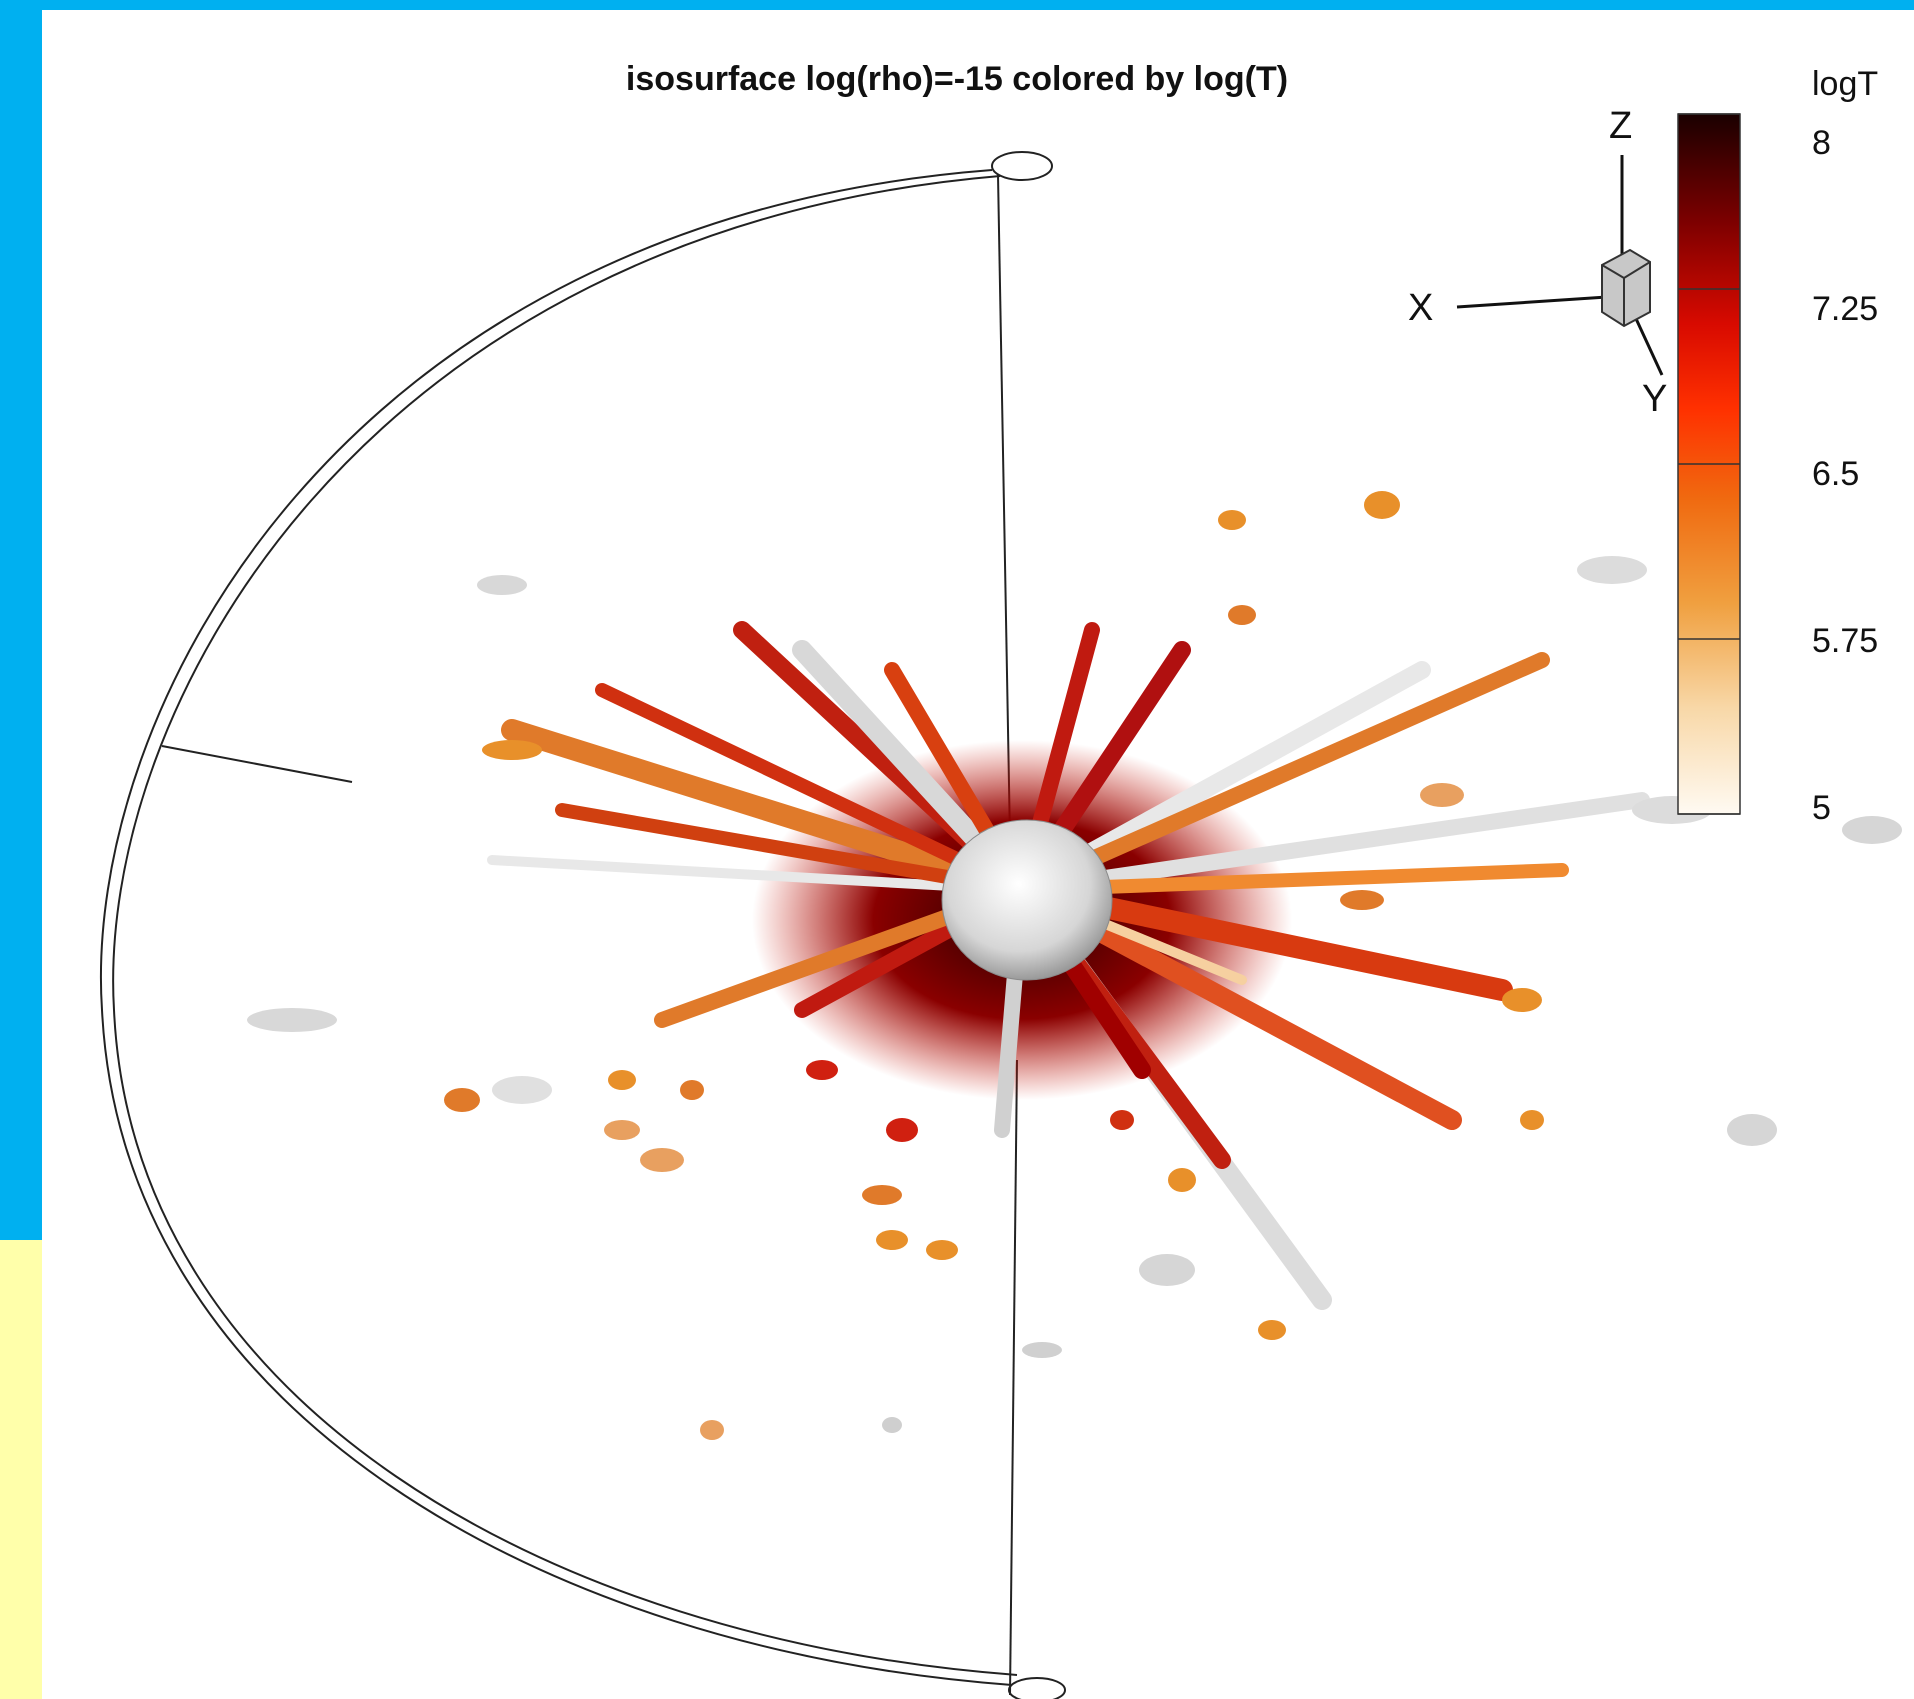  Describe the element at coordinates (1845, 84) in the screenshot. I see `colorbar-title: logT` at that location.